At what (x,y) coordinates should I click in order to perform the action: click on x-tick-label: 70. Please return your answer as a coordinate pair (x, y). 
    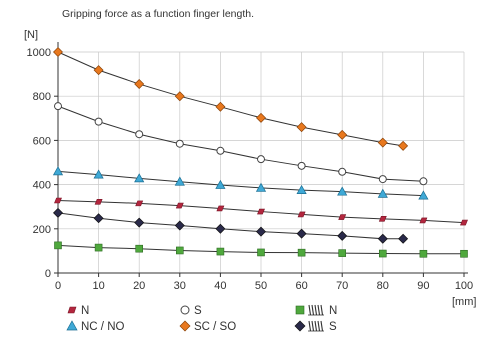
    Looking at the image, I should click on (342, 286).